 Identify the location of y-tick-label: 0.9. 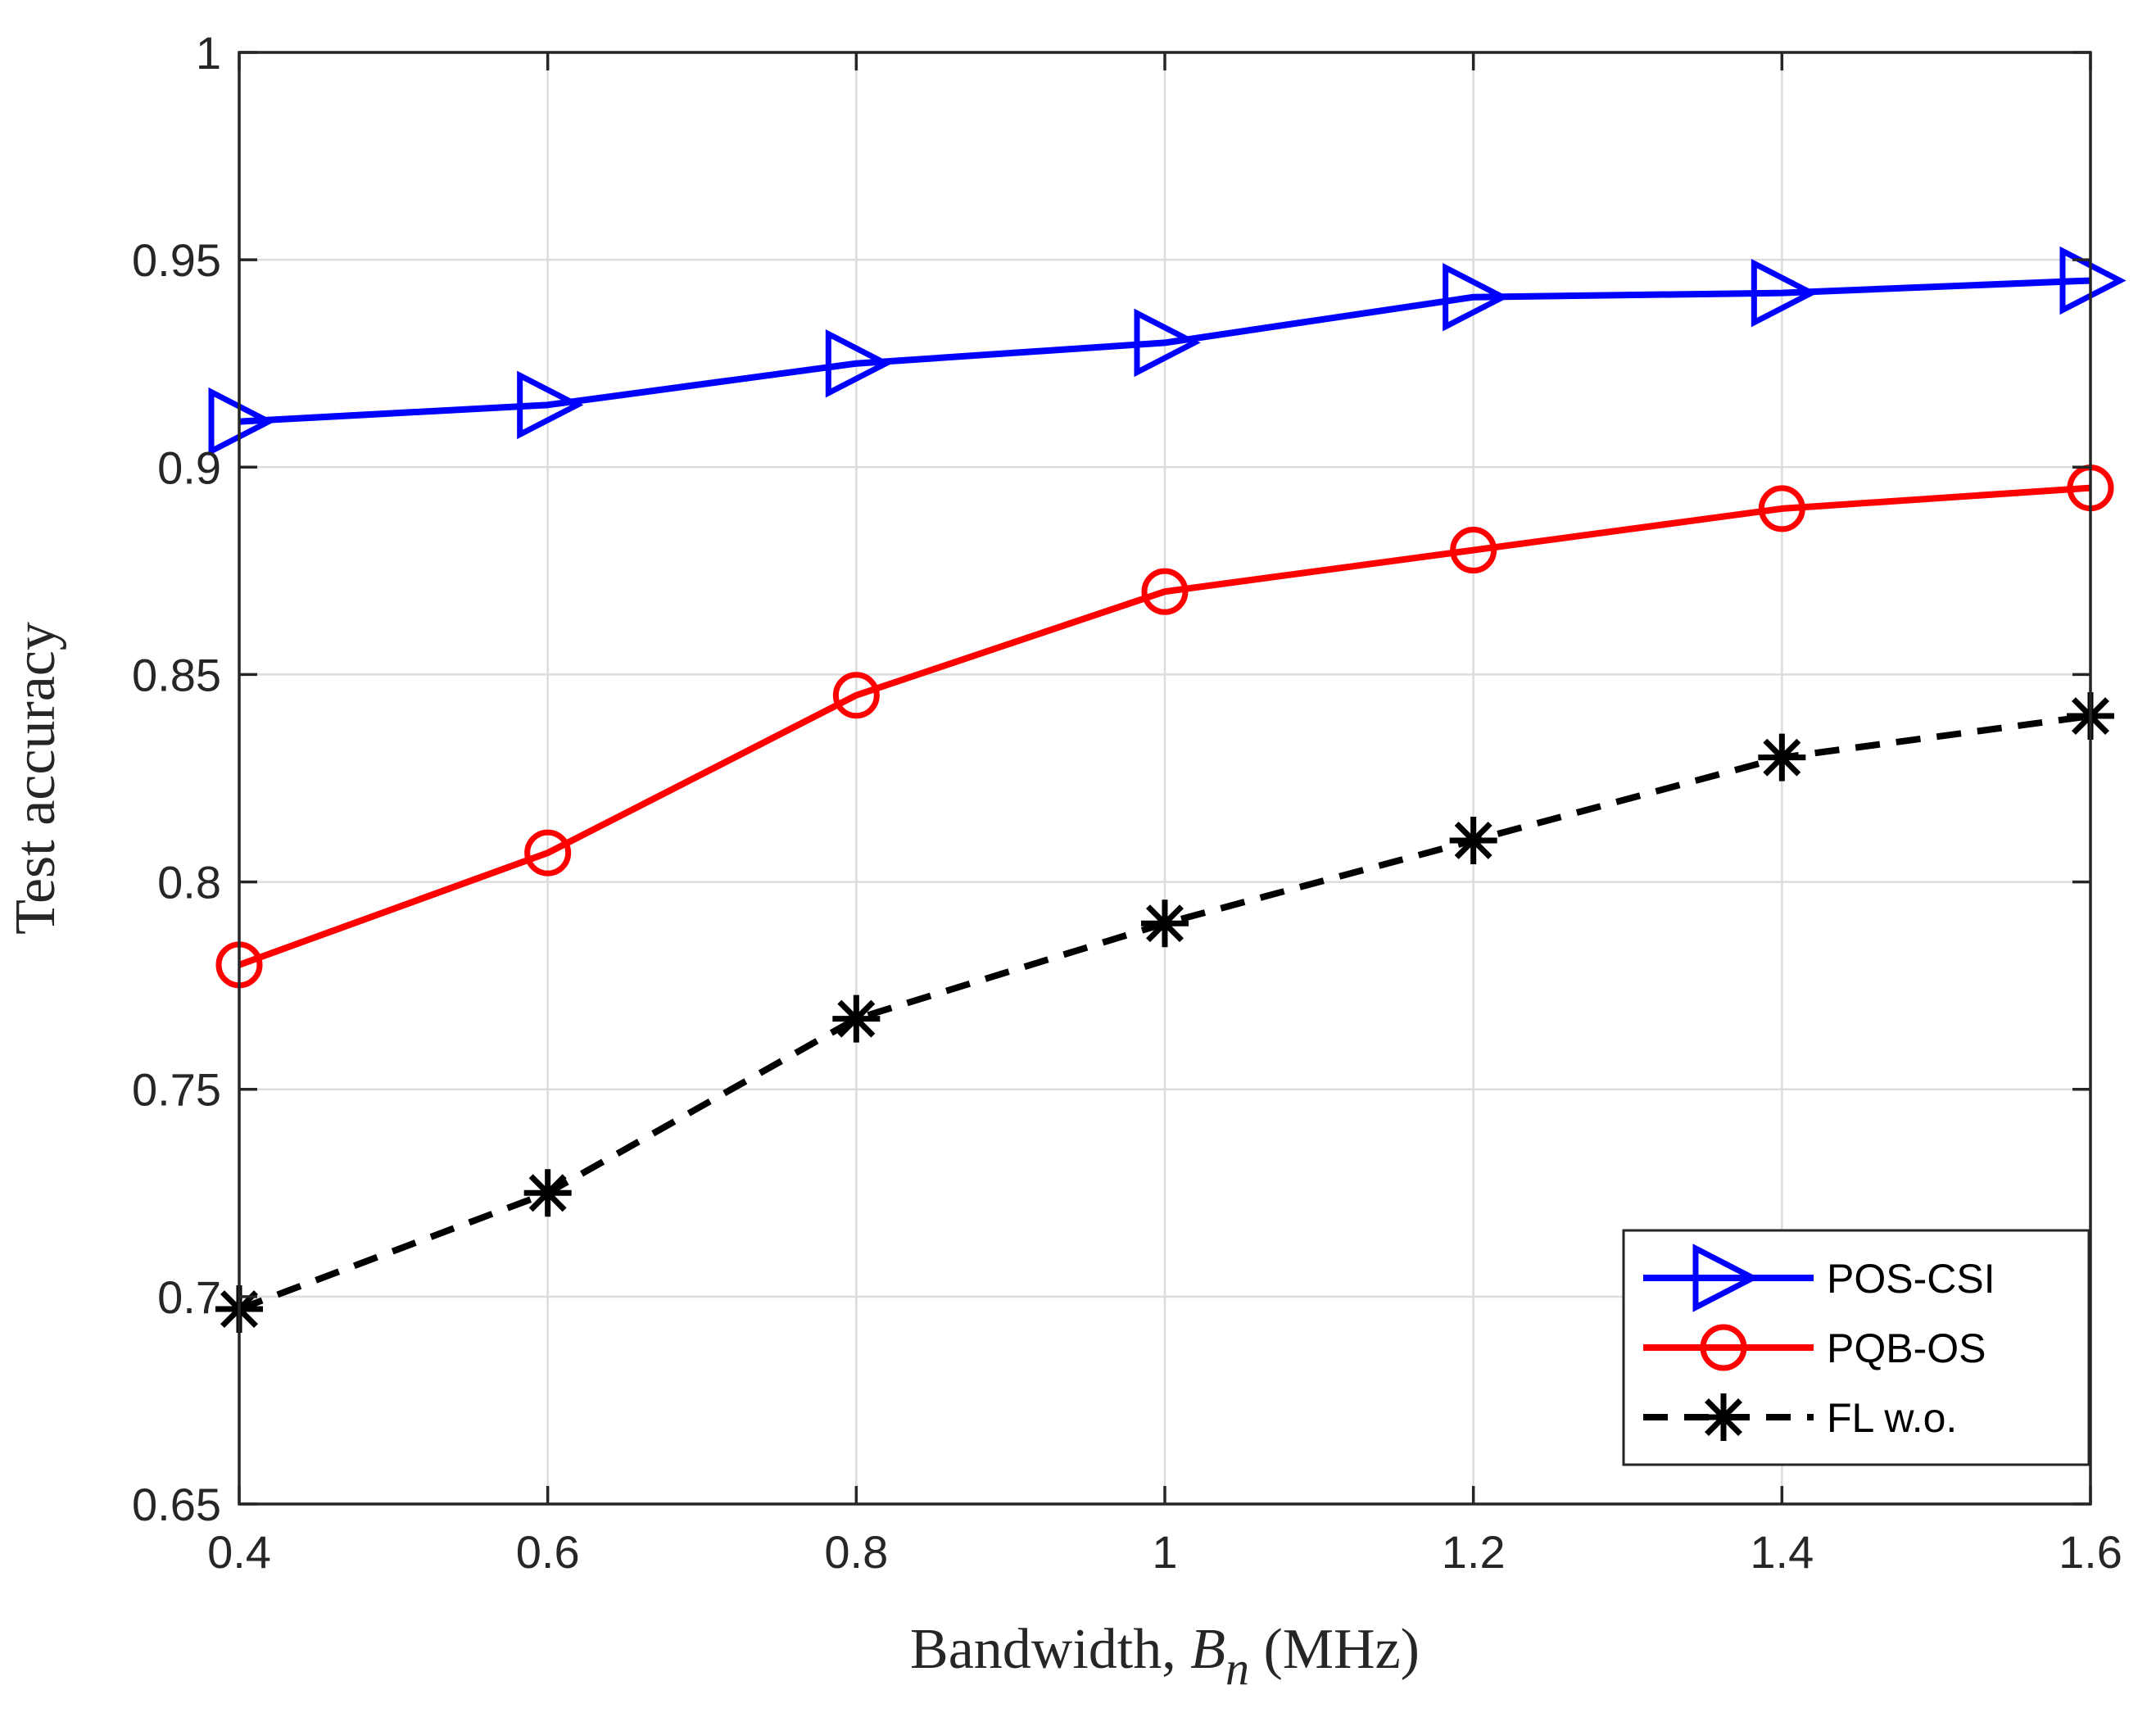
(189, 467).